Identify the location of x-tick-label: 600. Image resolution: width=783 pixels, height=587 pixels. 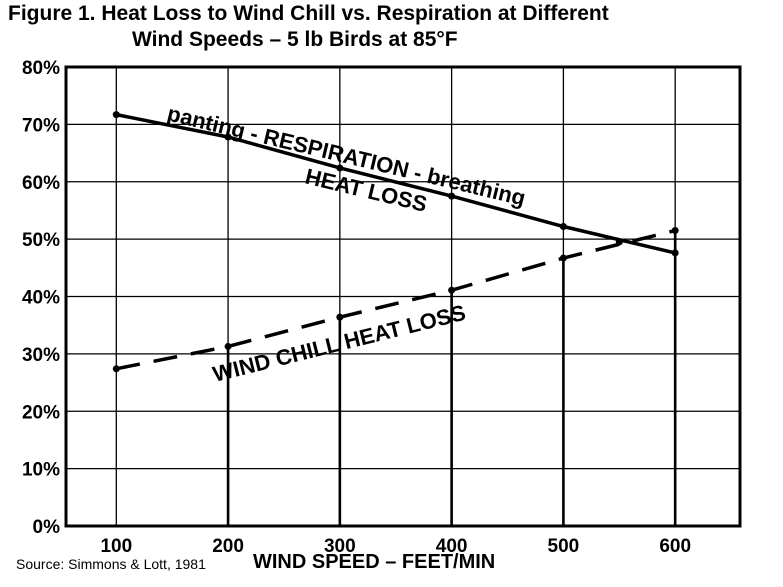
(675, 546).